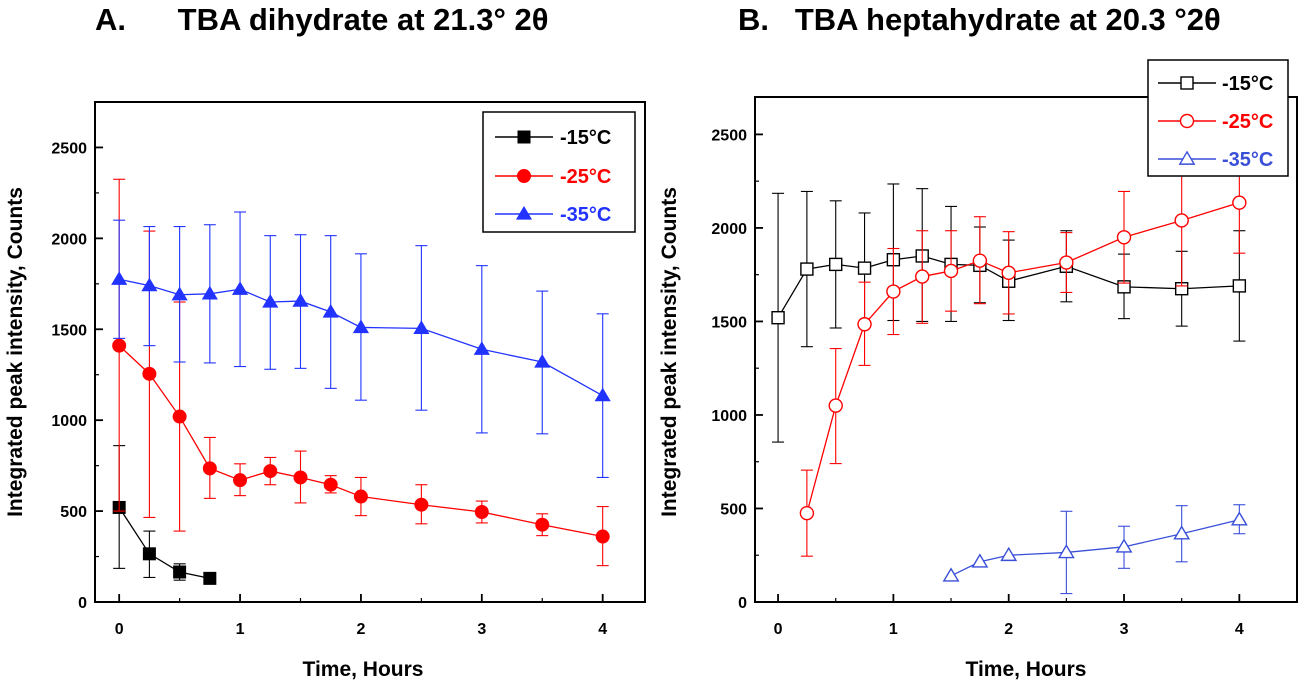  What do you see at coordinates (240, 629) in the screenshot?
I see `panel-a-x-tick-label: 1` at bounding box center [240, 629].